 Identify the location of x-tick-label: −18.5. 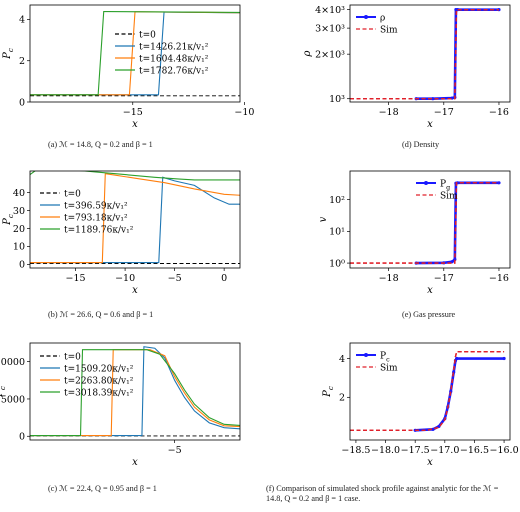
(355, 450).